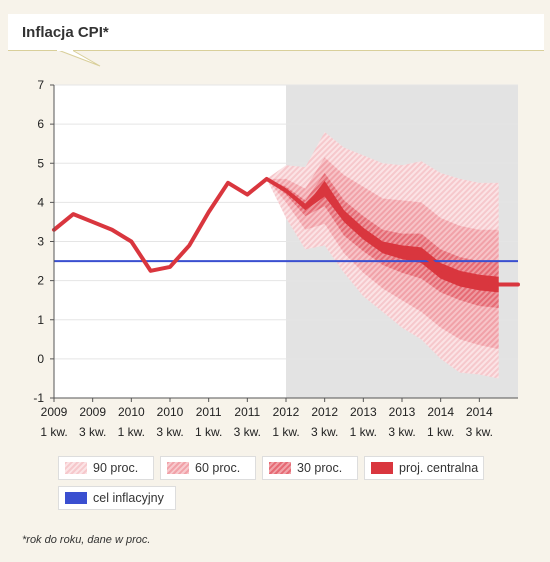 Image resolution: width=550 pixels, height=562 pixels. Describe the element at coordinates (128, 498) in the screenshot. I see `legend-label-target: cel inflacyjny` at that location.